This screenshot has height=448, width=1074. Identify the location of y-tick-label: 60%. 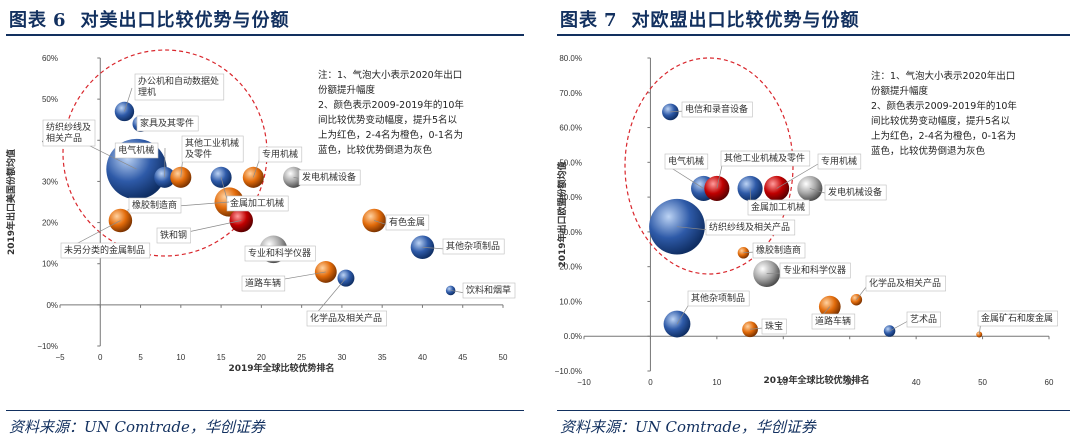
(50, 58).